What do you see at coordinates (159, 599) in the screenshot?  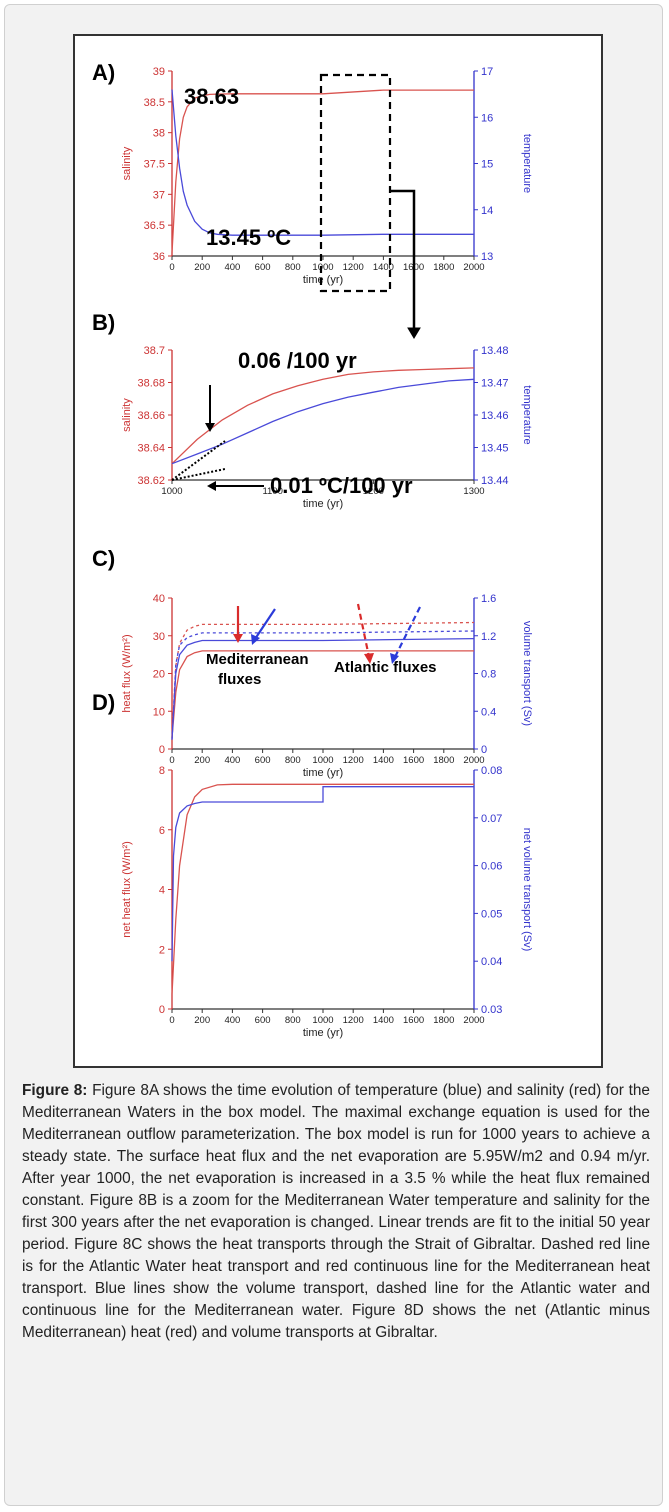 I see `y-left-tick-label: 40` at bounding box center [159, 599].